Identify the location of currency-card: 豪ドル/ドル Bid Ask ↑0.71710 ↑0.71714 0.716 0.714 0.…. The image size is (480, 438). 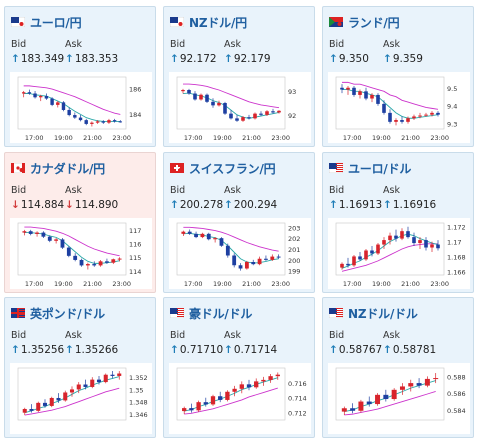
(239, 367).